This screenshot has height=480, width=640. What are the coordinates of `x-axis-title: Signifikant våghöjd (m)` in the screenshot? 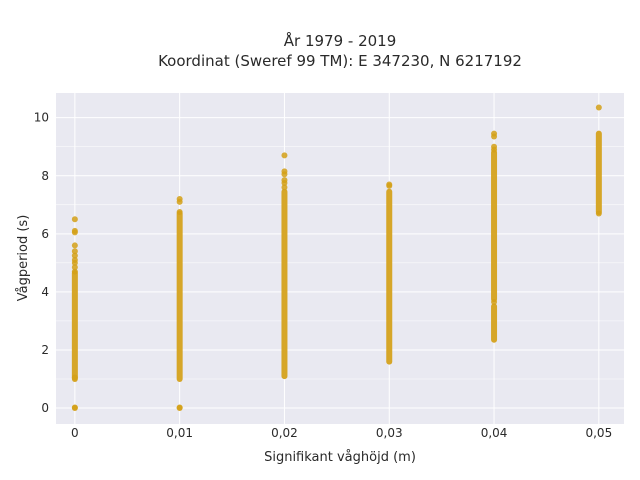 It's located at (340, 457).